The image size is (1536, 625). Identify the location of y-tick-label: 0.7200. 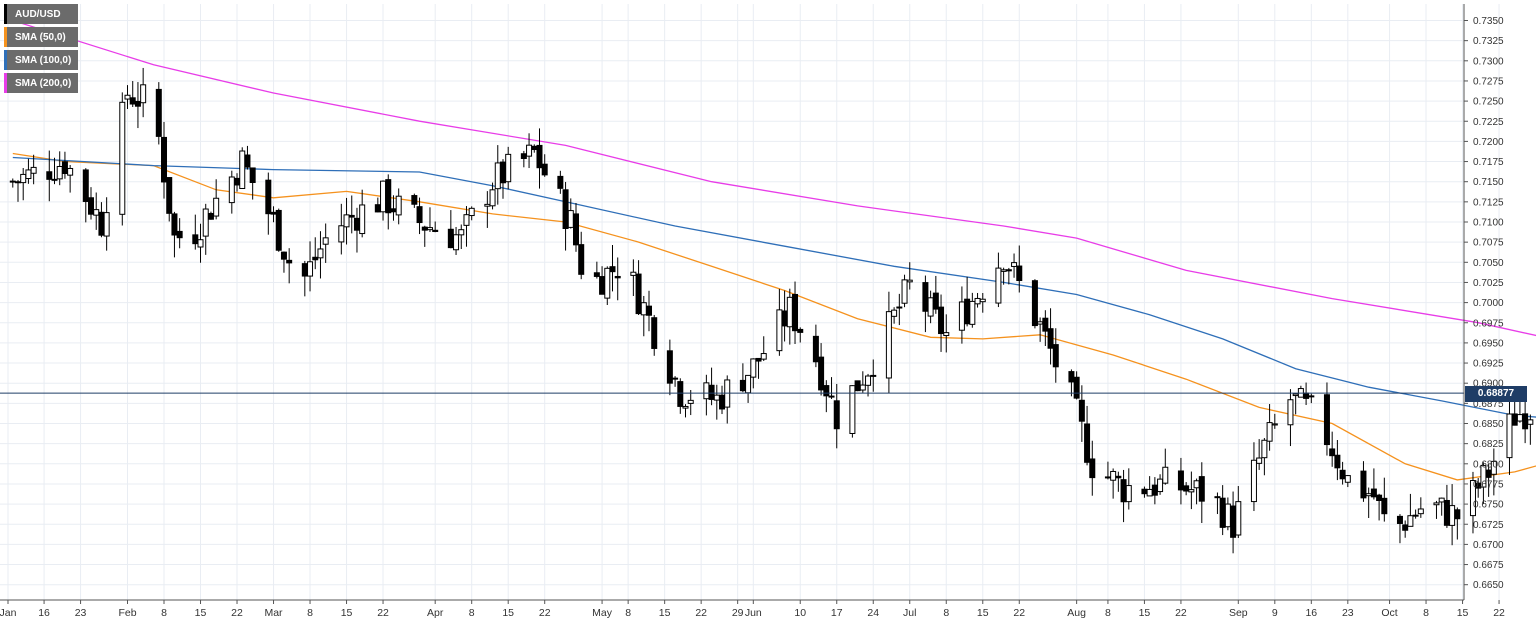
(1488, 142).